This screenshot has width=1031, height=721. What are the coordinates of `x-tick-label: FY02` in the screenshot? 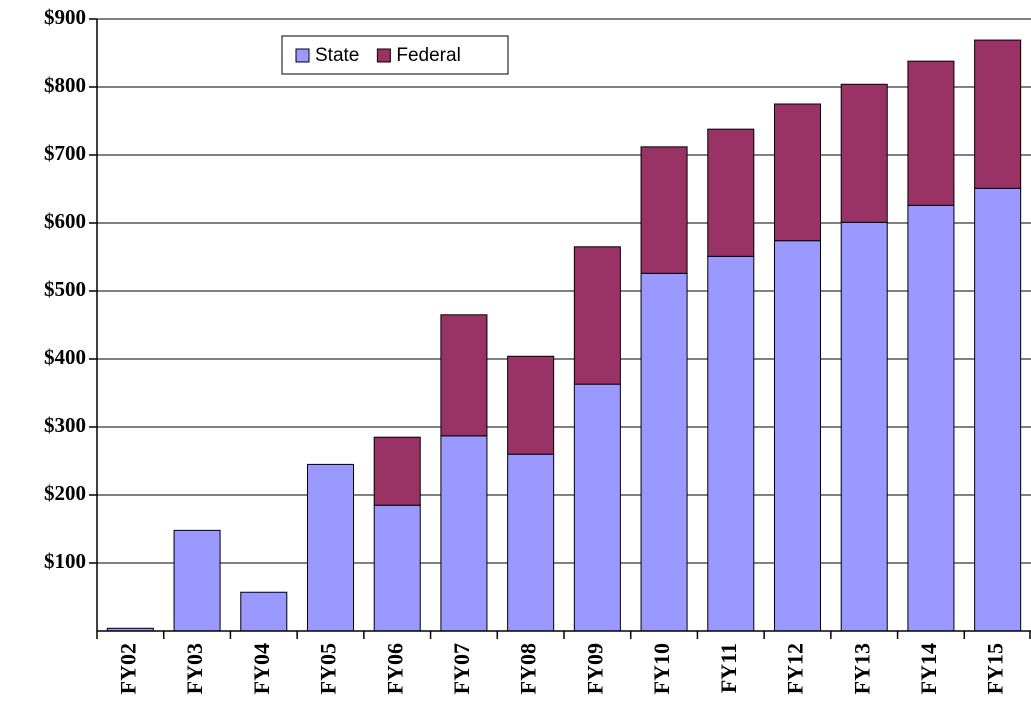 It's located at (127, 668).